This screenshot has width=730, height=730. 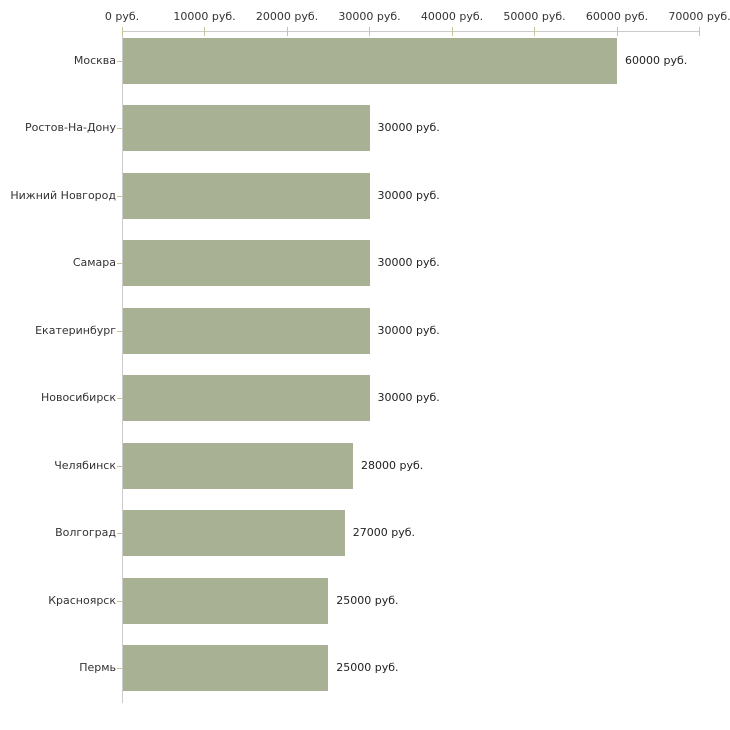 What do you see at coordinates (63, 195) in the screenshot?
I see `category-label: Нижний Новгород` at bounding box center [63, 195].